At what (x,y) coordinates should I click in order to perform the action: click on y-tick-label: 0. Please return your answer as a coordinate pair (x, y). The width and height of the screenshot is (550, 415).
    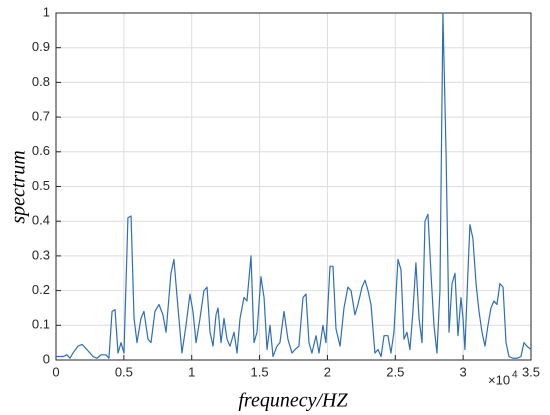
    Looking at the image, I should click on (46, 358).